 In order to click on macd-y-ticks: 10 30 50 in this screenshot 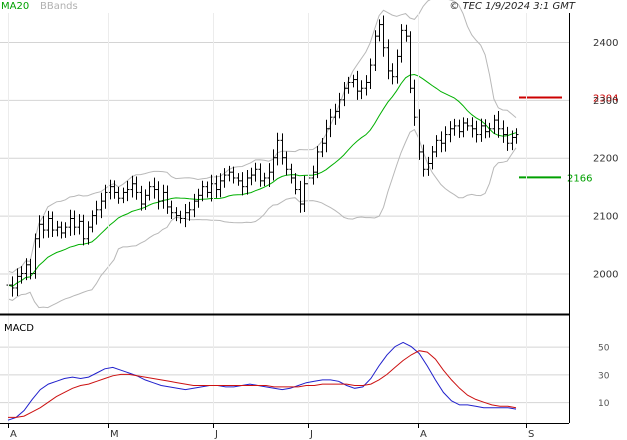, I will do `click(604, 377)`.